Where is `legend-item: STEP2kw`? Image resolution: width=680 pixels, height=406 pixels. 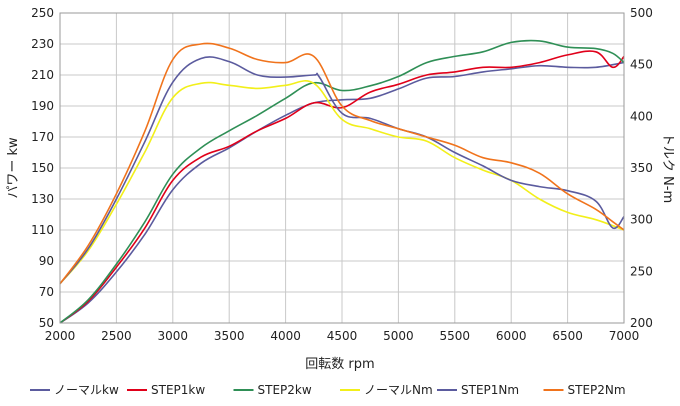
legend-item: STEP2kw is located at coordinates (272, 390).